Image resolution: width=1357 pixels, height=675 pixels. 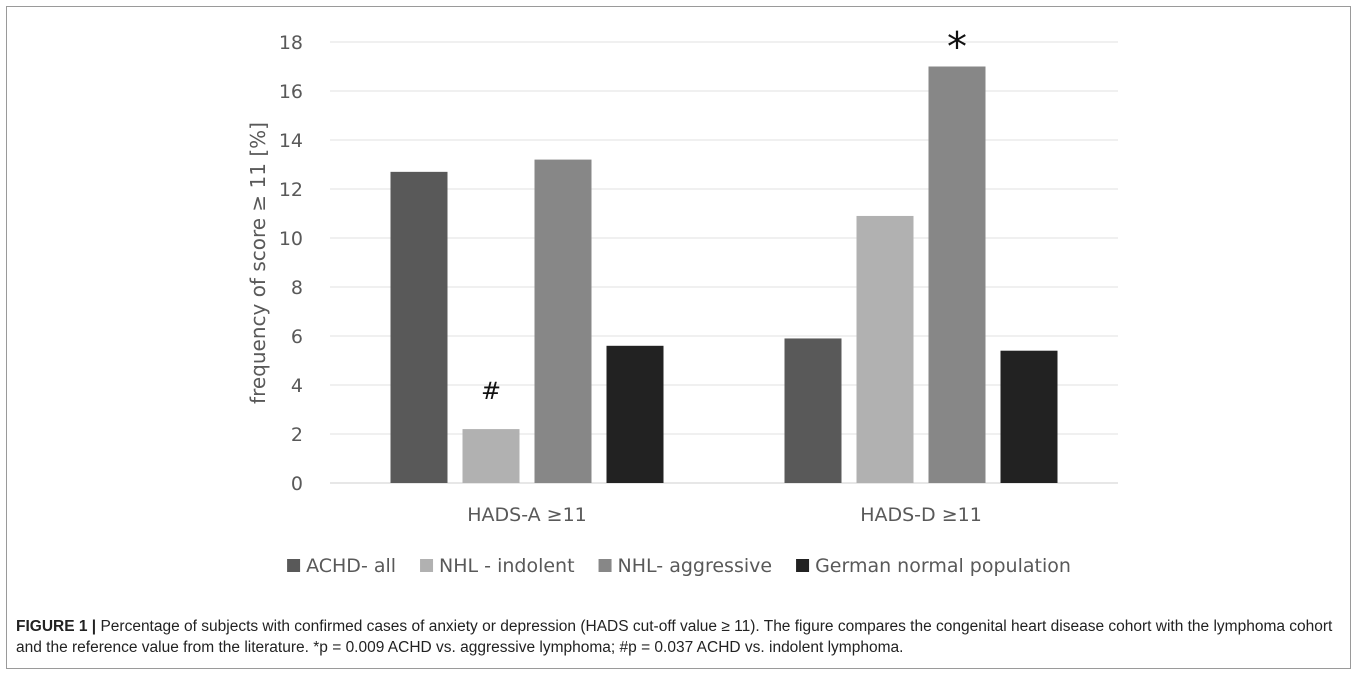 I want to click on legend-label: NHL - indolent, so click(x=507, y=566).